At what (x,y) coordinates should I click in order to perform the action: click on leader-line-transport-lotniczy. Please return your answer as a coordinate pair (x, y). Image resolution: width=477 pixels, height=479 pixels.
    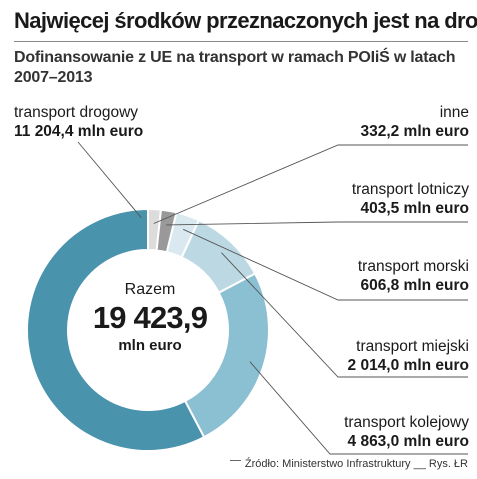
    Looking at the image, I should click on (317, 223).